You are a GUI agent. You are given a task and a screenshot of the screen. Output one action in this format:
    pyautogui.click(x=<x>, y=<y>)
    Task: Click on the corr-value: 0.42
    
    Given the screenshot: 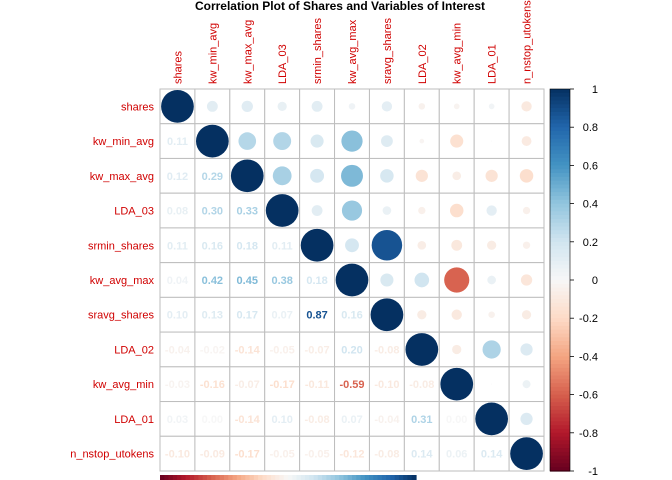 What is the action you would take?
    pyautogui.click(x=212, y=281)
    